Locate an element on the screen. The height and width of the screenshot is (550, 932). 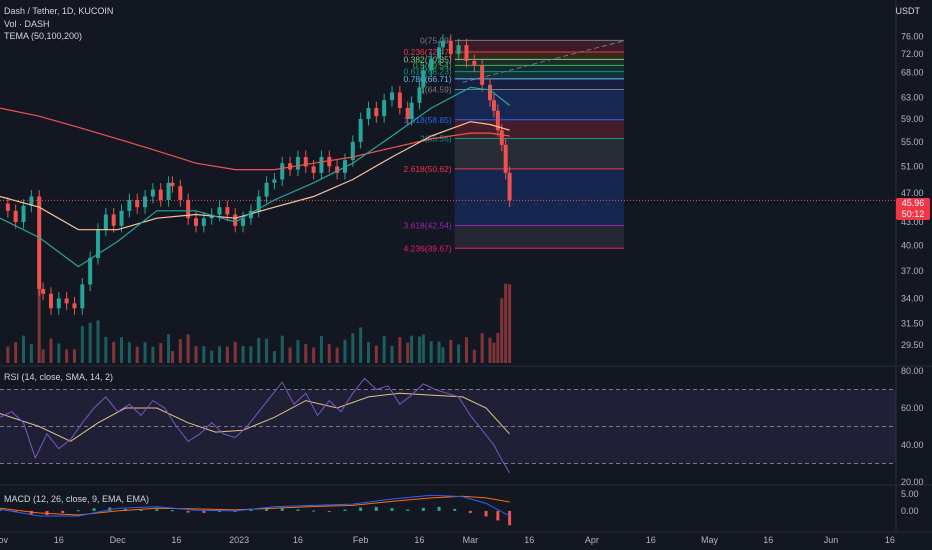
fib-level-label: 0(75.09) is located at coordinates (436, 40).